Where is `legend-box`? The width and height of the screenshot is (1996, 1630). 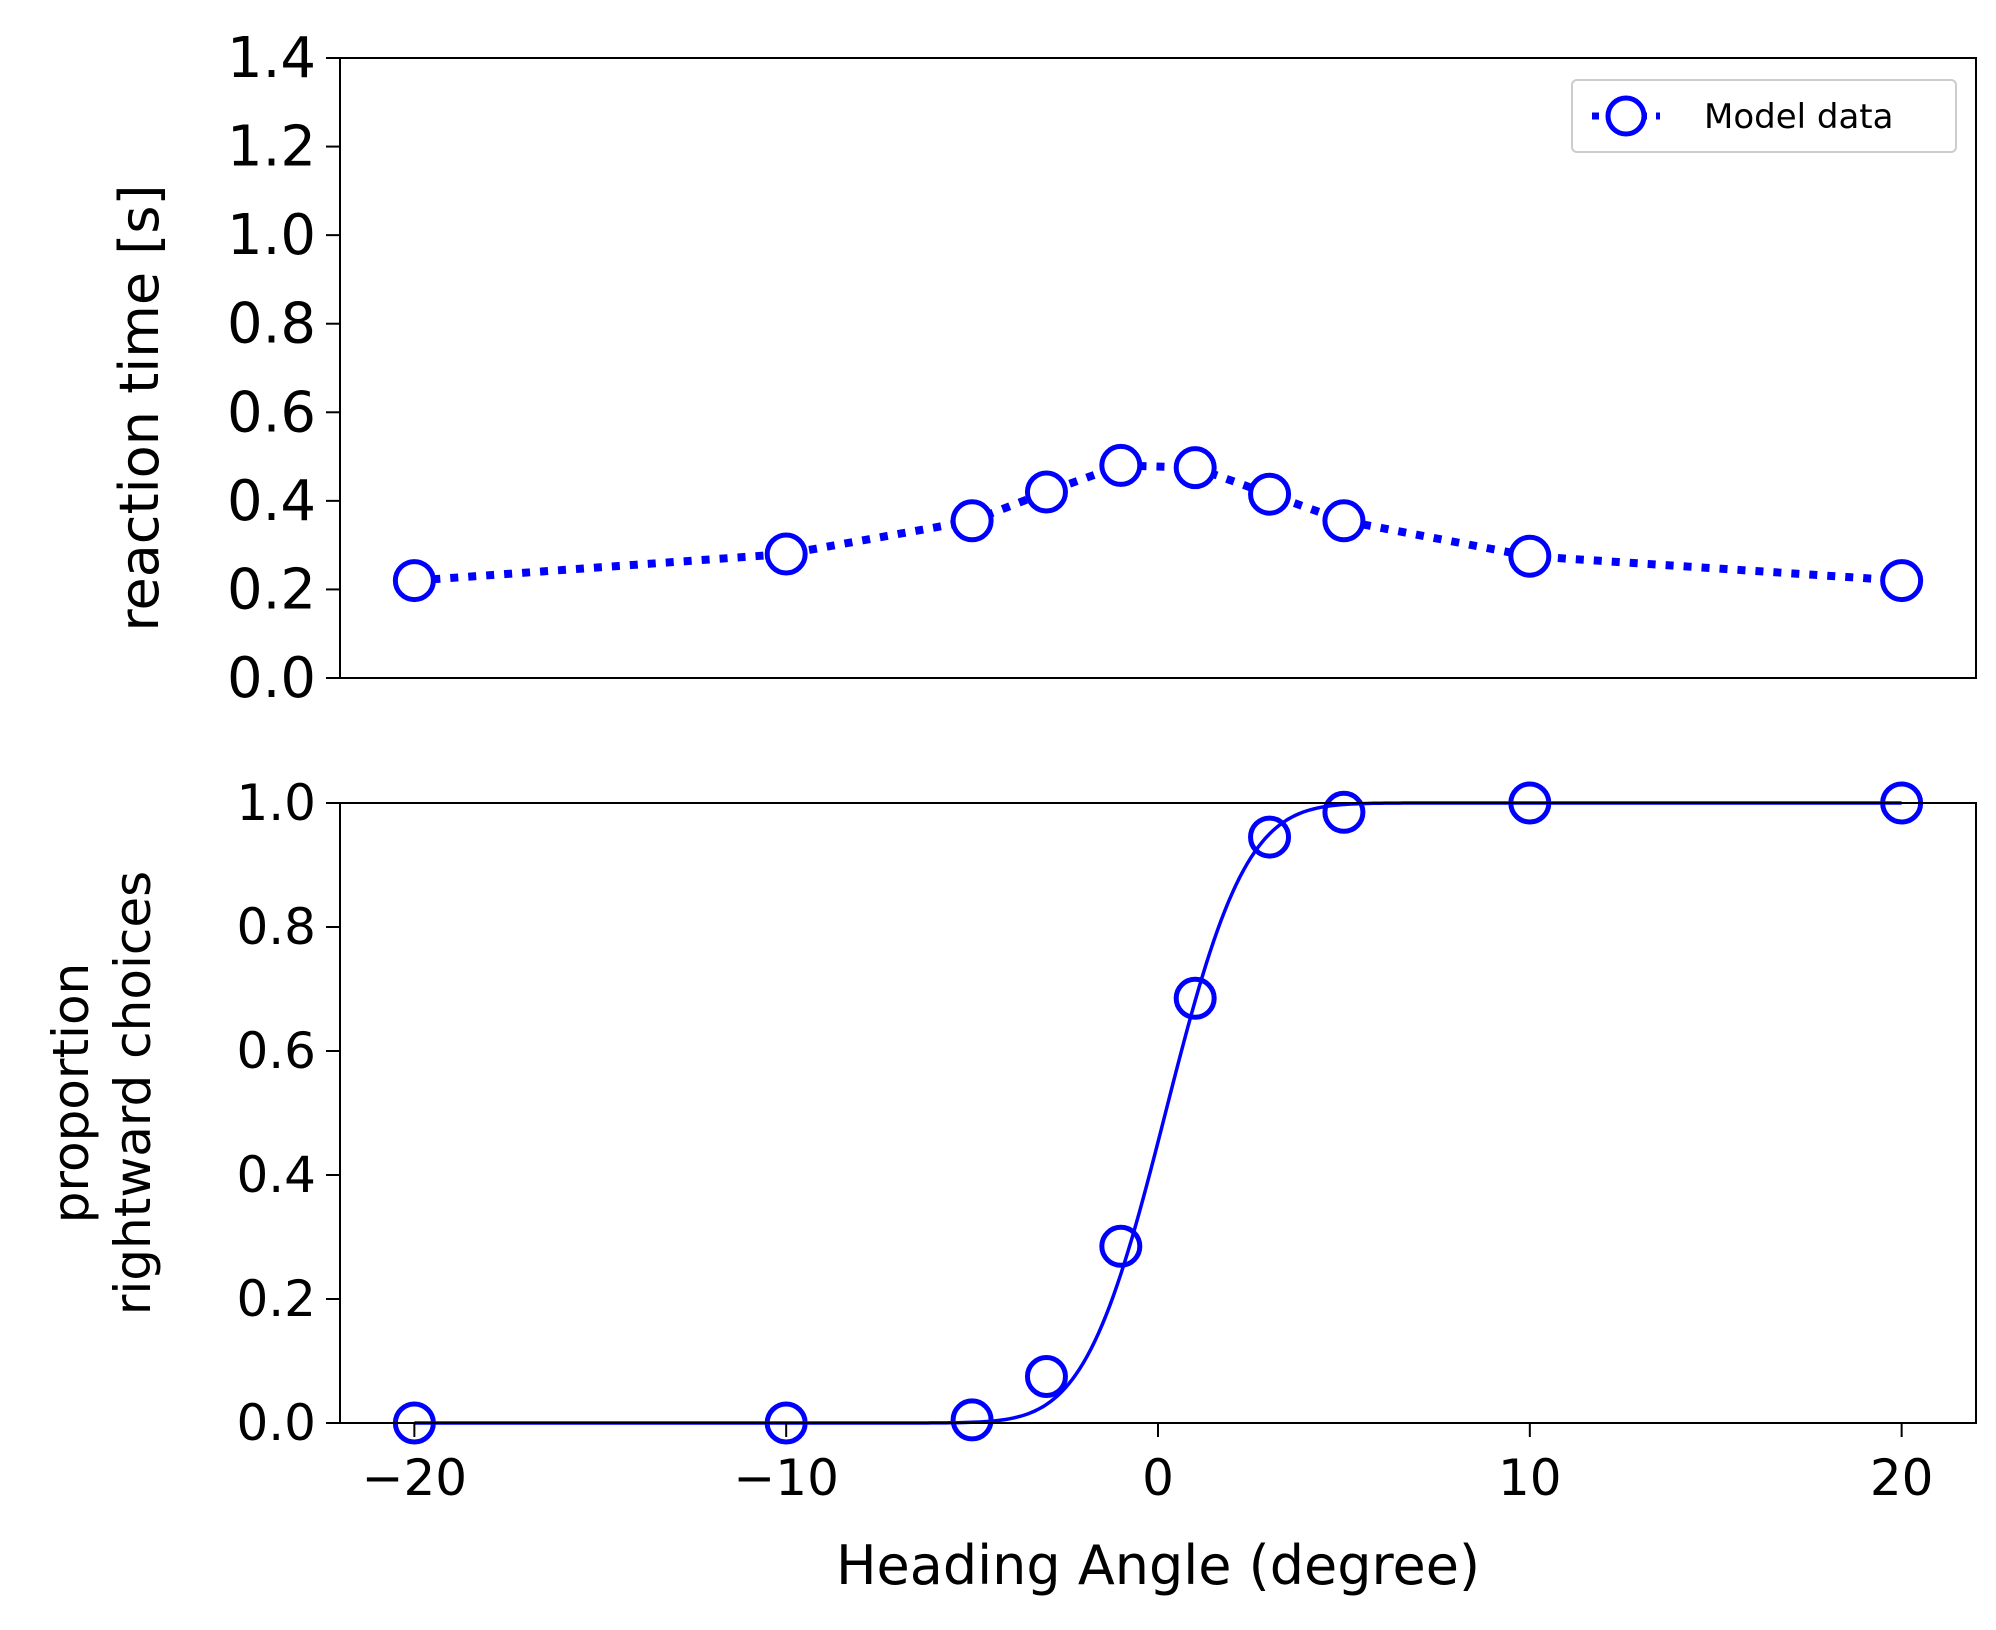 legend-box is located at coordinates (1764, 116).